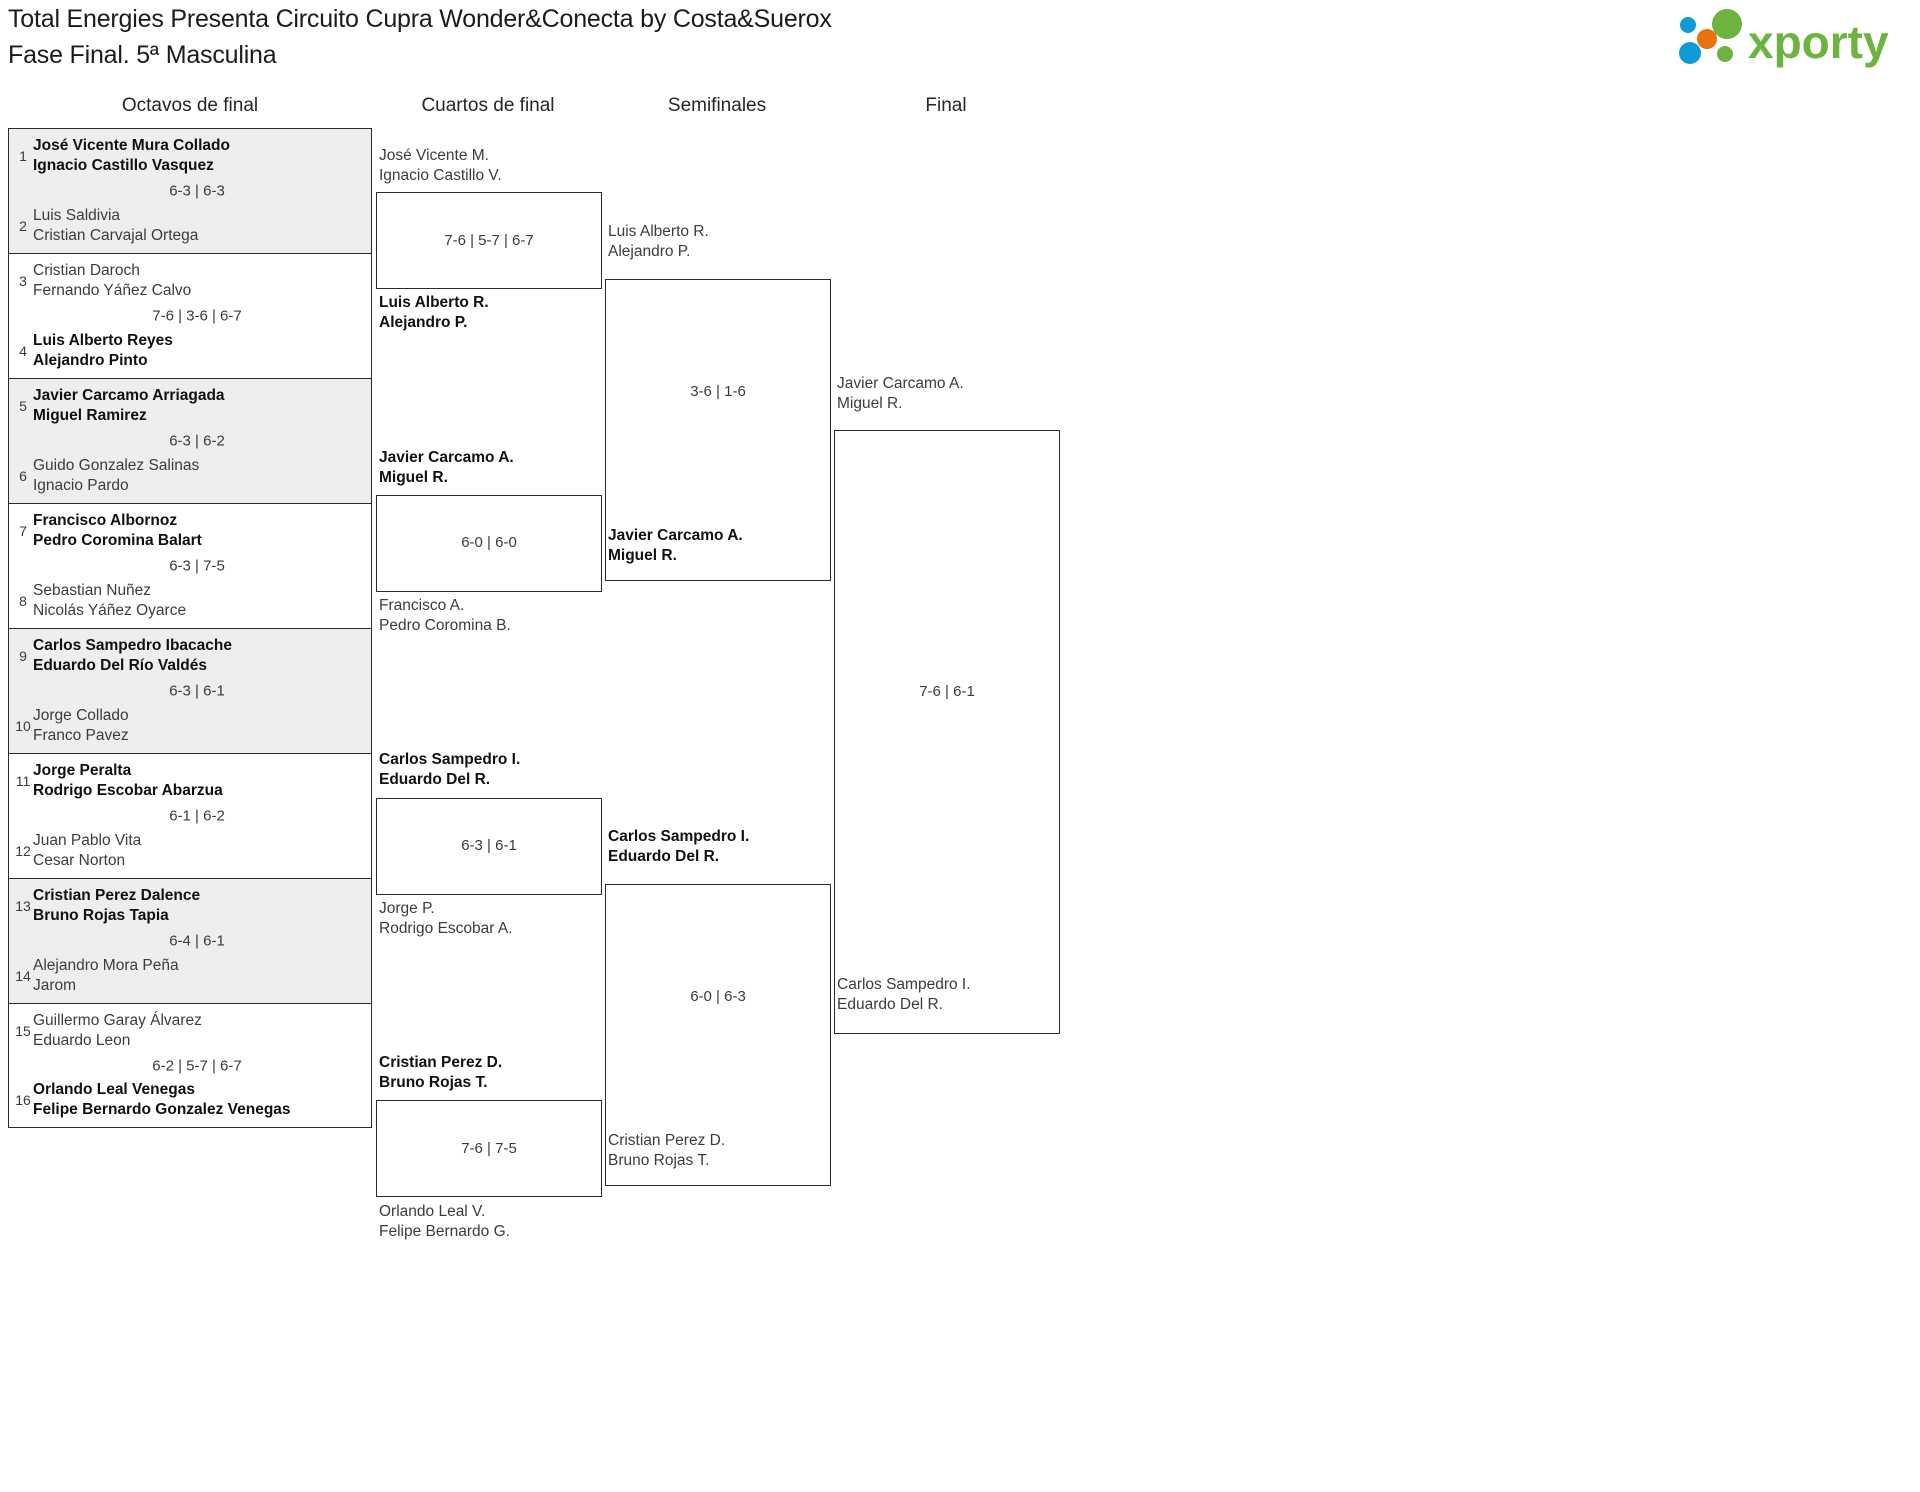 The width and height of the screenshot is (1920, 1492). I want to click on qf-team-top-3: Carlos Sampedro I. Eduardo Del R., so click(449, 769).